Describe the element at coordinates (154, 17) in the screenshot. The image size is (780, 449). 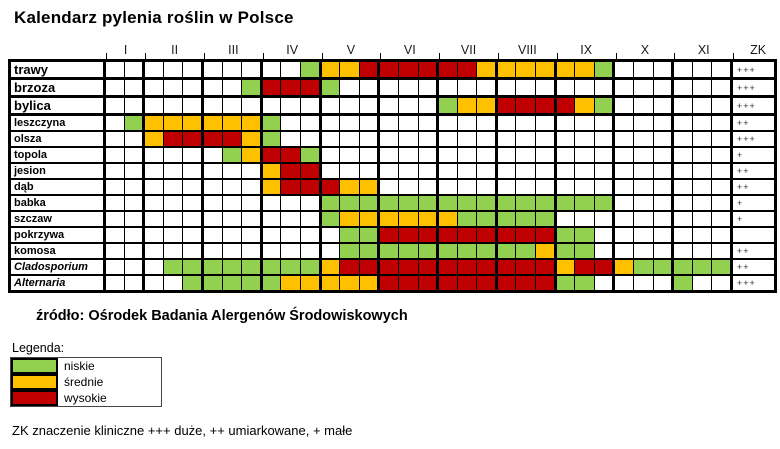
I see `page-title: Kalendarz pylenia roślin w Polsce` at that location.